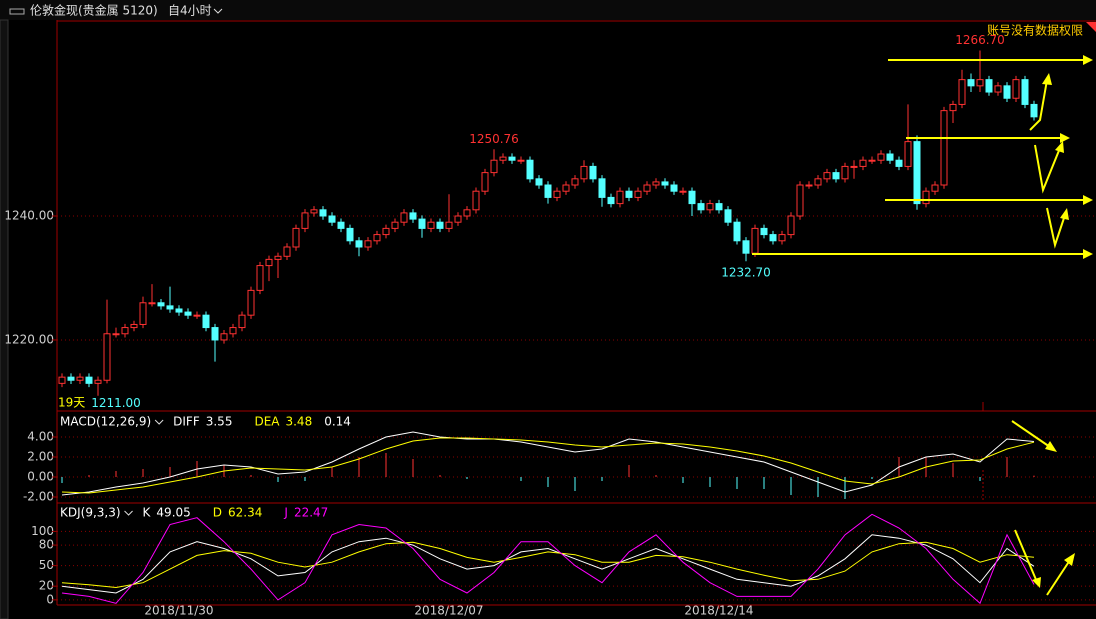 The image size is (1096, 619). What do you see at coordinates (147, 513) in the screenshot?
I see `legend-name: K` at bounding box center [147, 513].